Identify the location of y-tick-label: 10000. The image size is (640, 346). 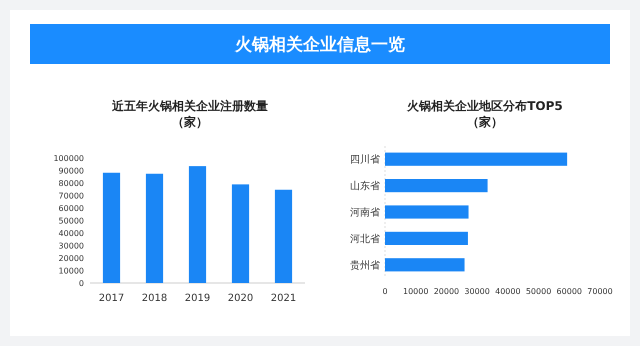
(71, 271).